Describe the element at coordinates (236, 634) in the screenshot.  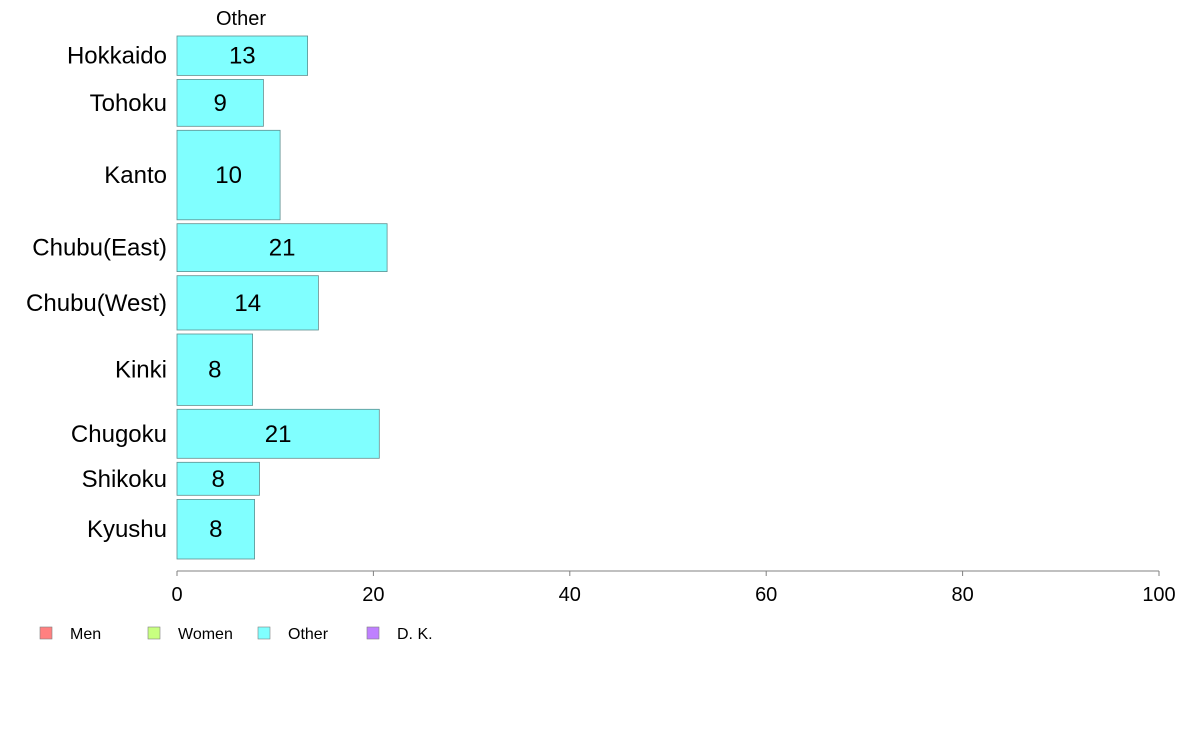
I see `legend: Men Women Other D. K.` at that location.